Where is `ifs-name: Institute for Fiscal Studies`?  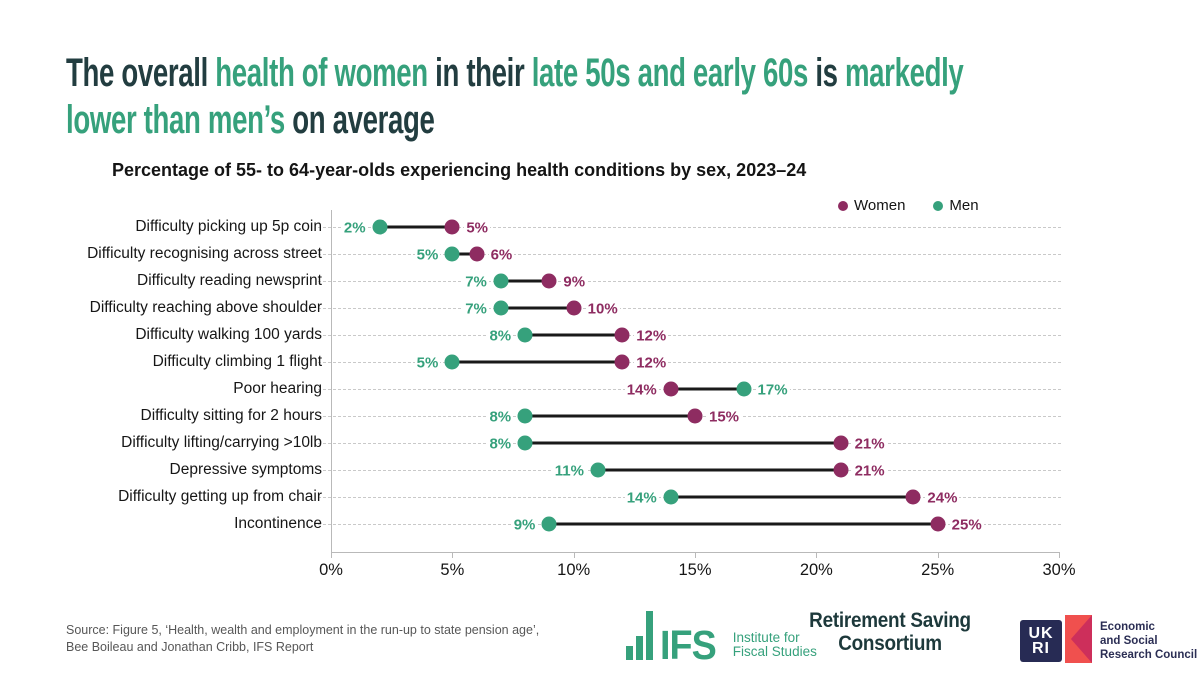
ifs-name: Institute for Fiscal Studies is located at coordinates (775, 645).